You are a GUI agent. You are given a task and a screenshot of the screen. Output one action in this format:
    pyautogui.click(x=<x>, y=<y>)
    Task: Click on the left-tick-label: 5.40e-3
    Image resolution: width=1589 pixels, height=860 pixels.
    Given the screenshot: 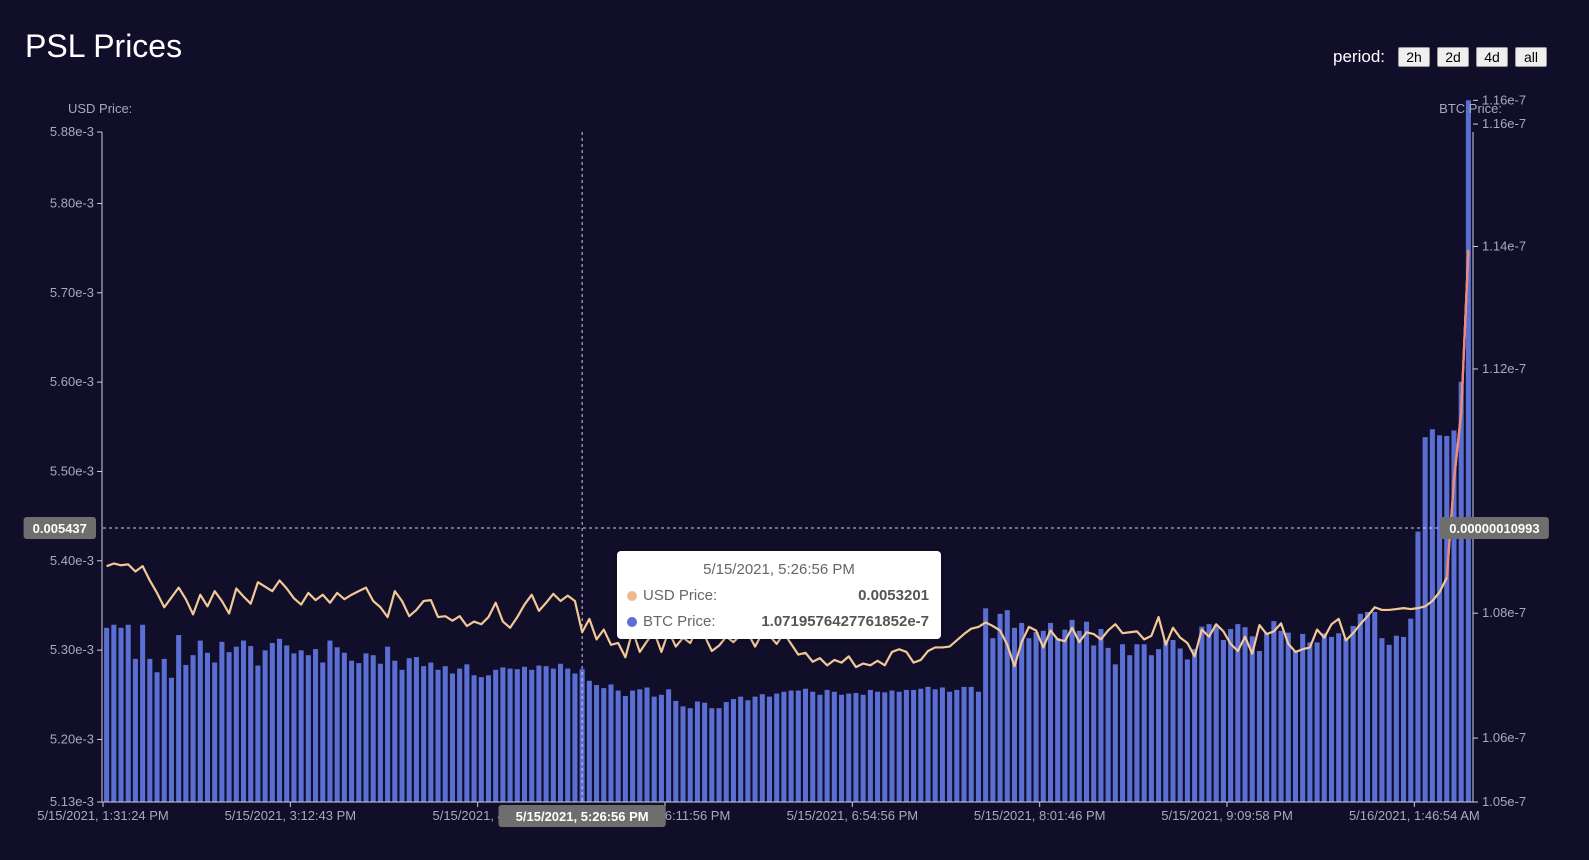 What is the action you would take?
    pyautogui.click(x=72, y=560)
    